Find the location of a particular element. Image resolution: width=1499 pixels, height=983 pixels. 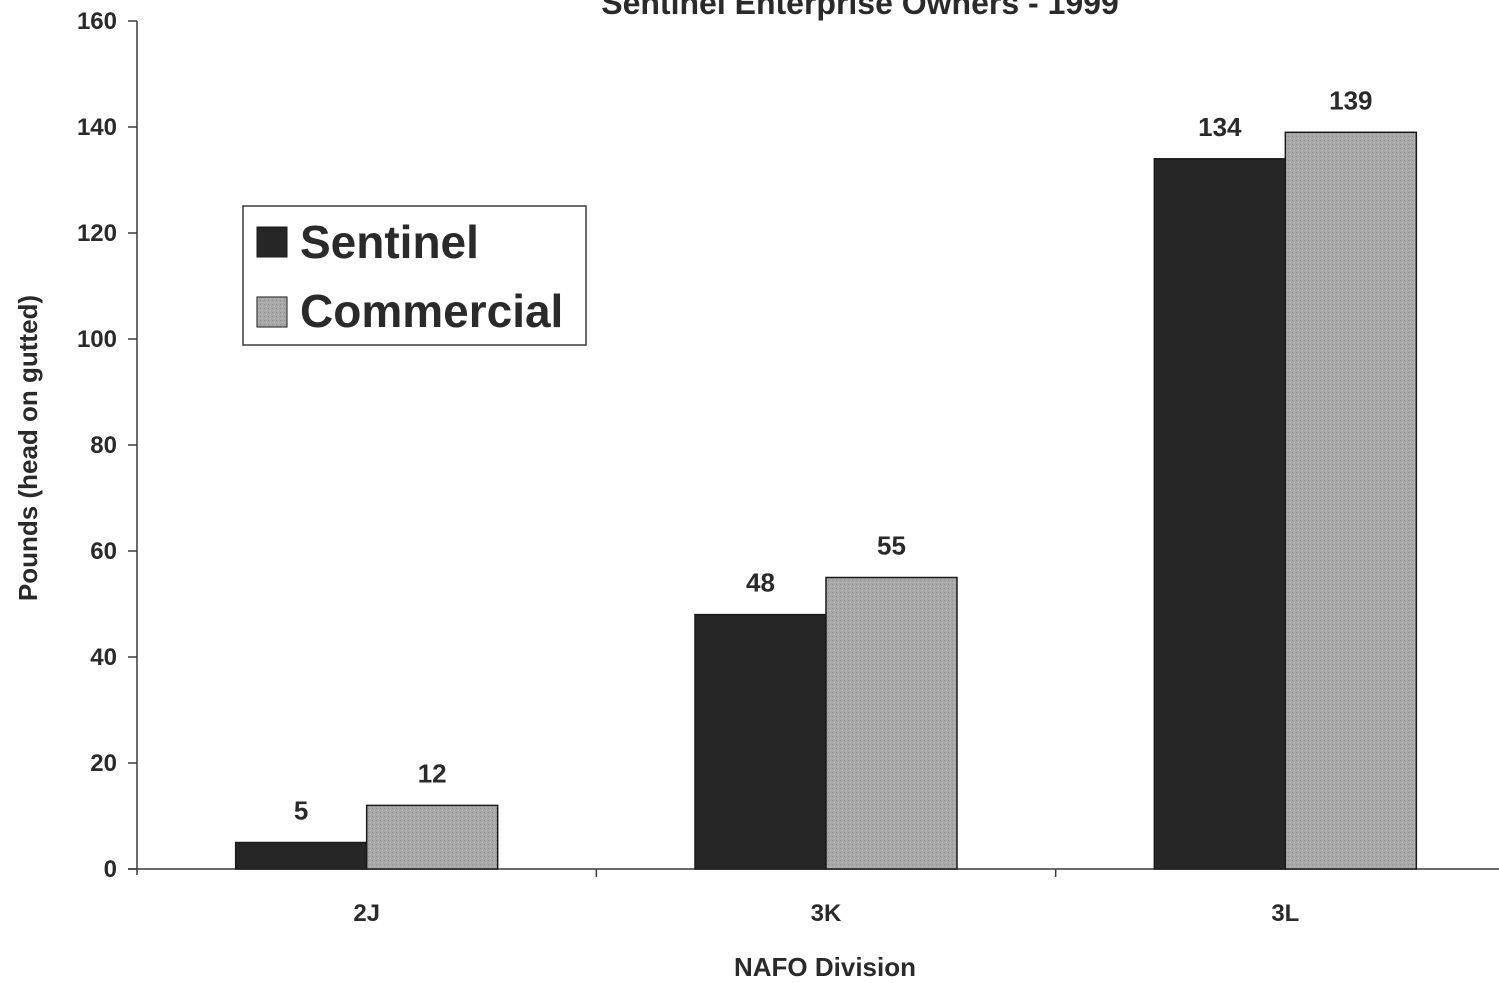

x-tick-label: 3L is located at coordinates (1285, 913).